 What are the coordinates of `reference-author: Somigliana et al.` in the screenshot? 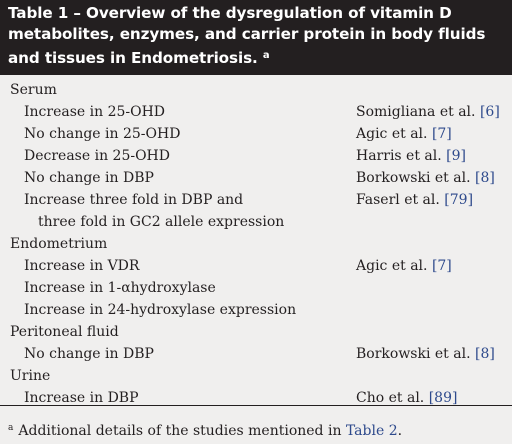 It's located at (416, 112).